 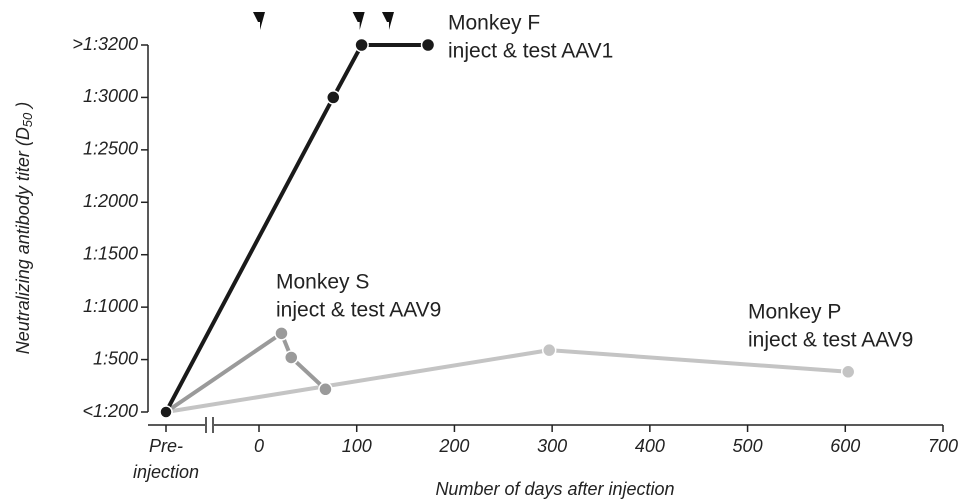 What do you see at coordinates (650, 446) in the screenshot?
I see `x-tick-label: 400` at bounding box center [650, 446].